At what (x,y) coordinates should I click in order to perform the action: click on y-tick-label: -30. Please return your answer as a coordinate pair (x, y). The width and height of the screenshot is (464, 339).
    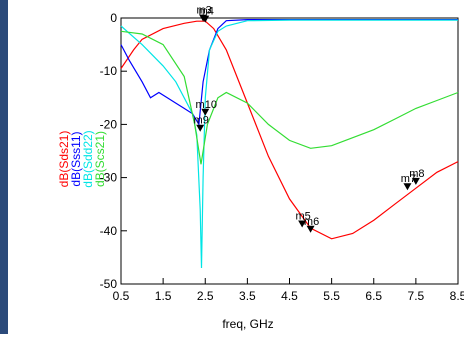
    Looking at the image, I should click on (109, 178).